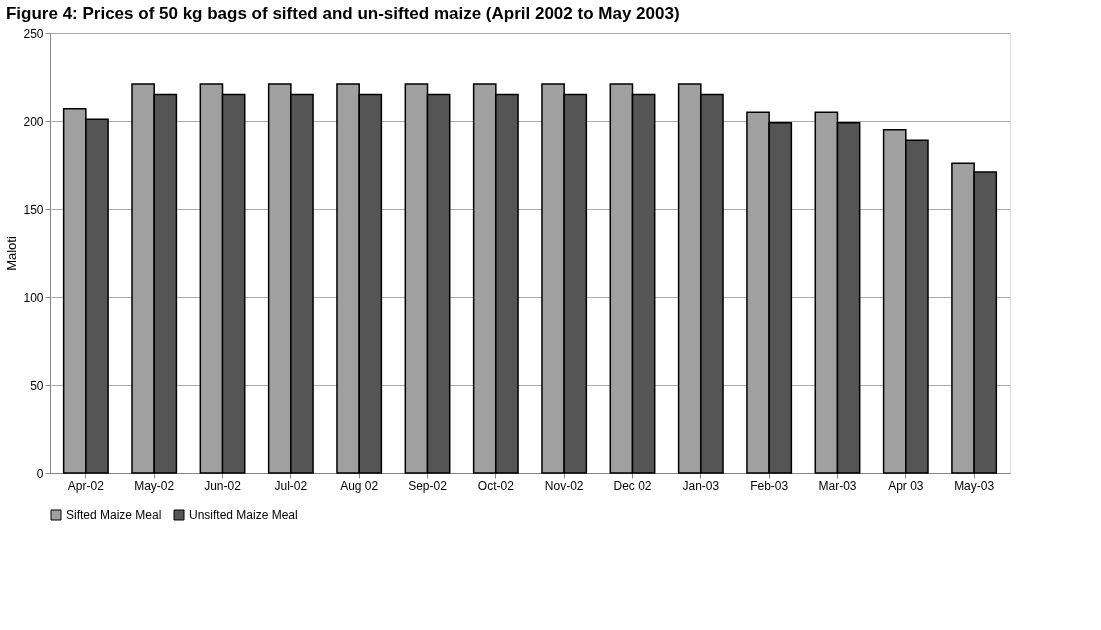 This screenshot has width=1101, height=630. Describe the element at coordinates (906, 485) in the screenshot. I see `x-tick-label: Apr 03` at that location.